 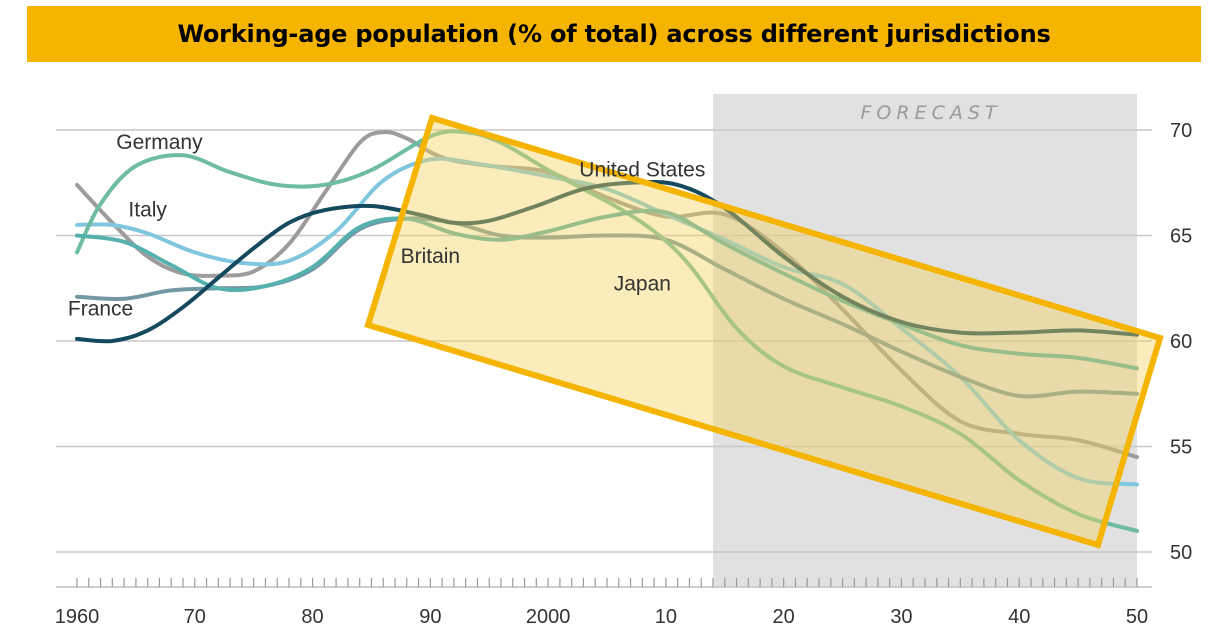 I want to click on x-tick-label: 90, so click(x=430, y=617).